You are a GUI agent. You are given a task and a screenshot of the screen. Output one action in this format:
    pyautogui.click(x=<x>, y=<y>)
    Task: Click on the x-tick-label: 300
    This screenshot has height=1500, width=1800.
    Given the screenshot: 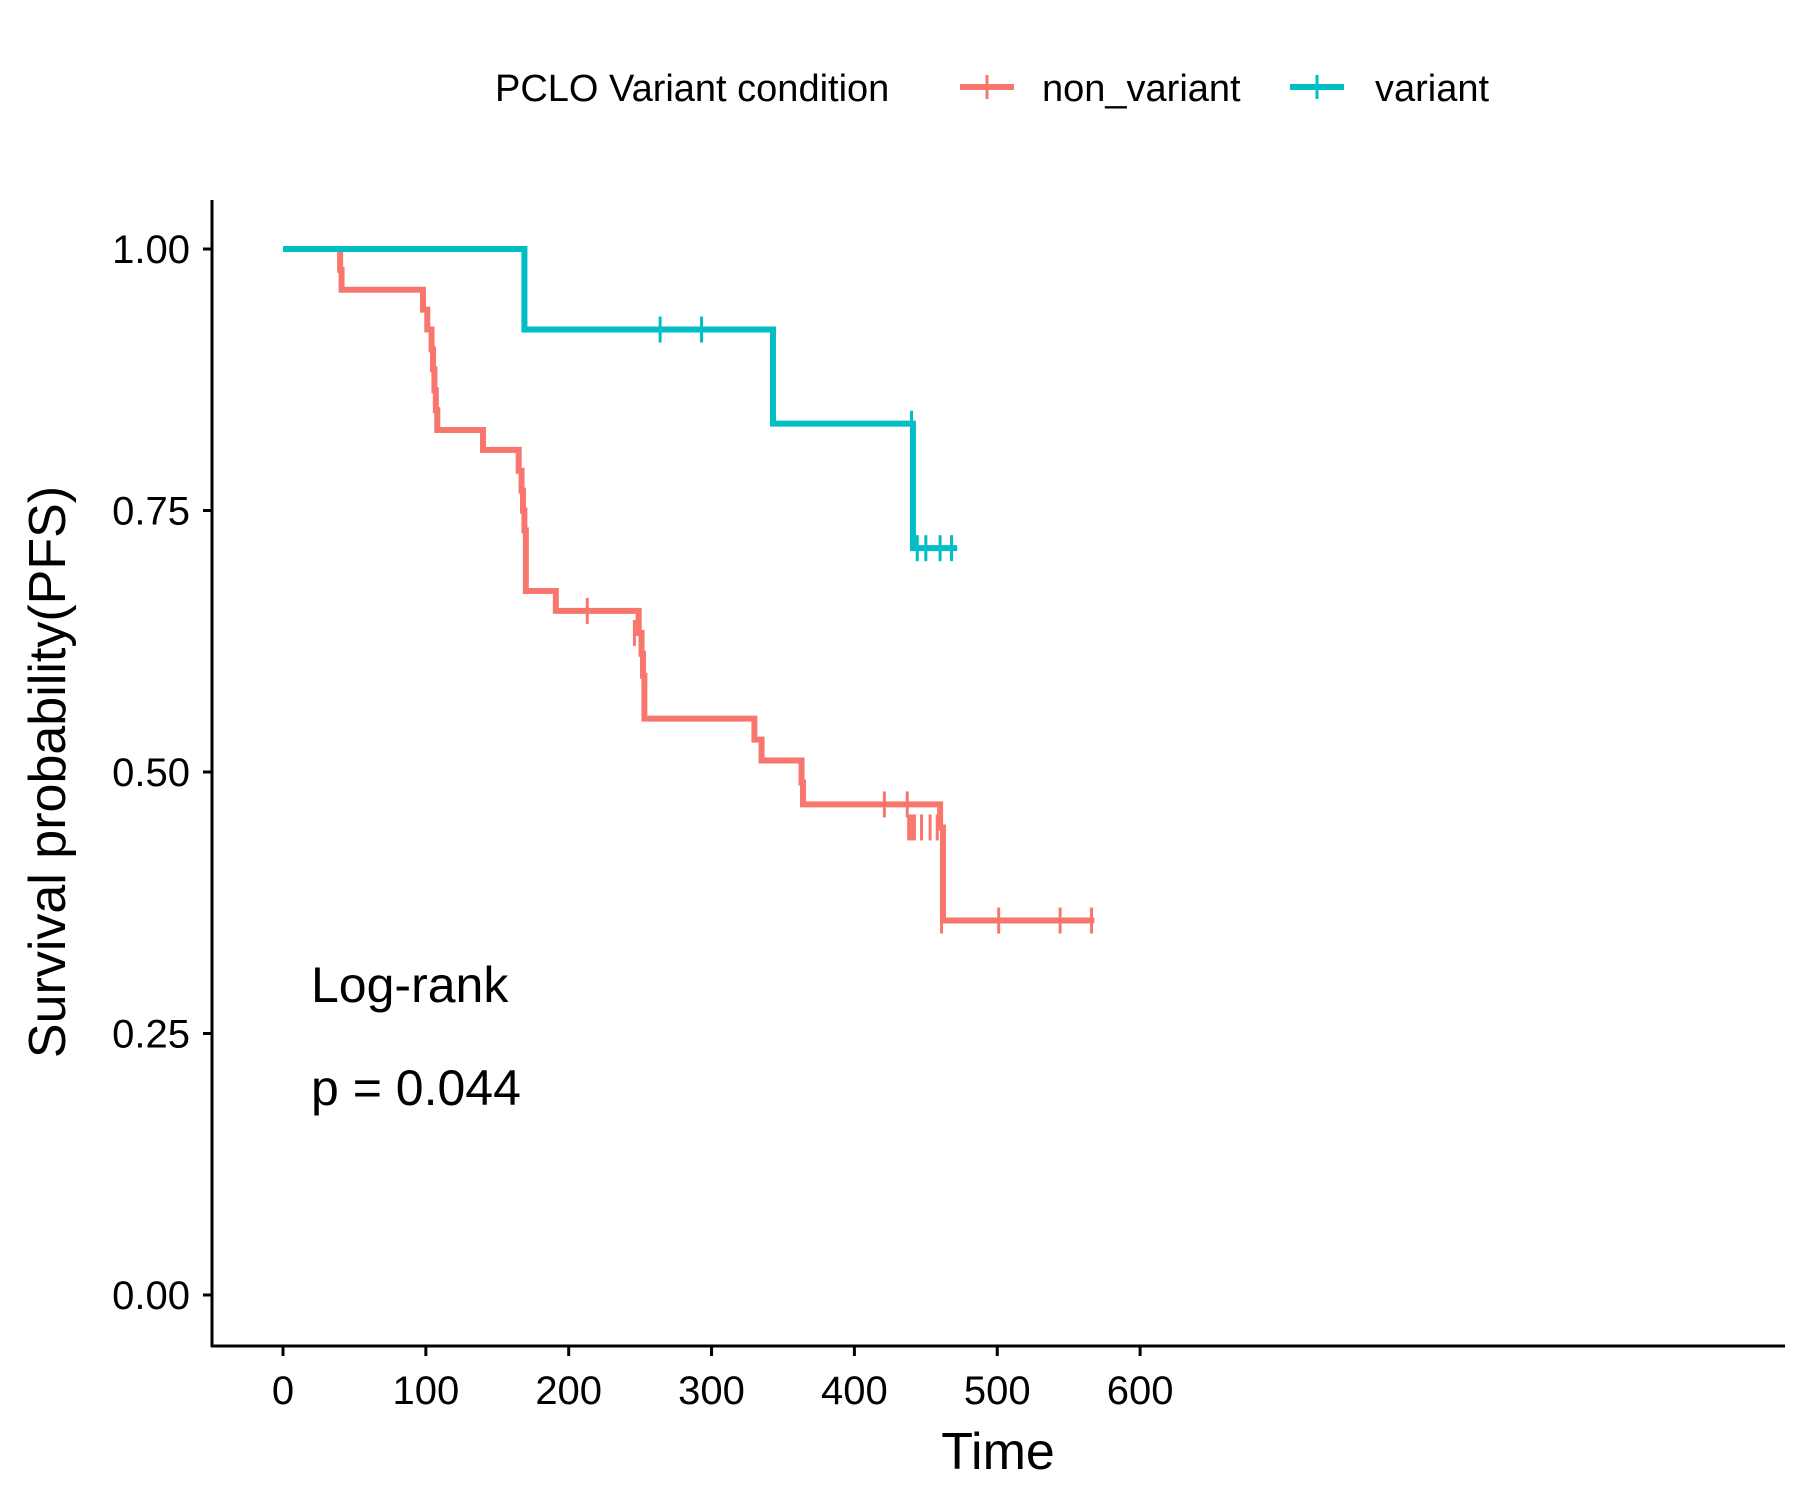 What is the action you would take?
    pyautogui.click(x=711, y=1391)
    